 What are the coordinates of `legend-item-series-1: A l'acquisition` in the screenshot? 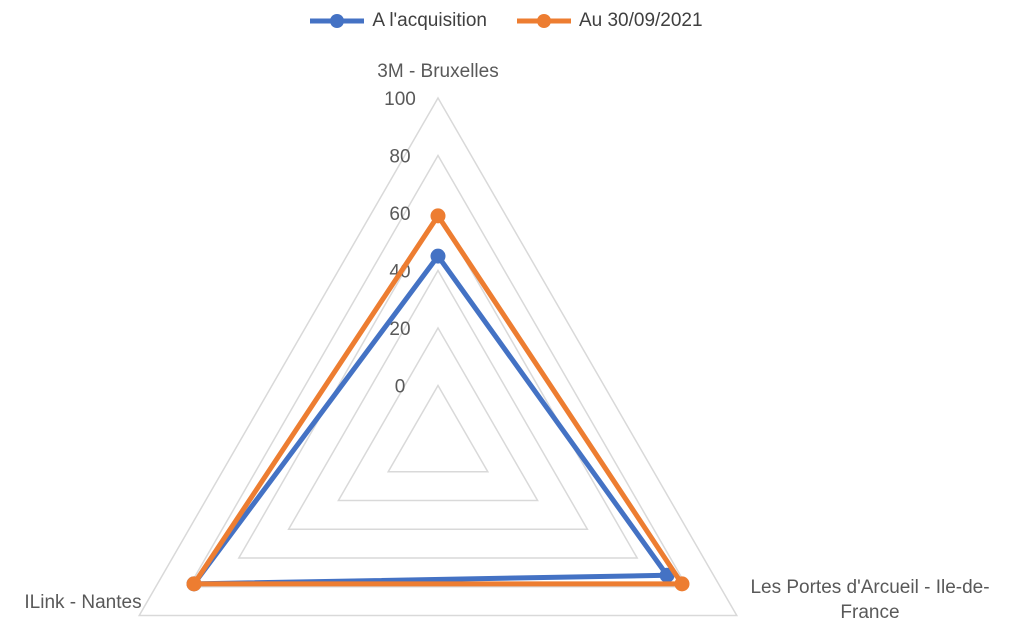 It's located at (397, 21).